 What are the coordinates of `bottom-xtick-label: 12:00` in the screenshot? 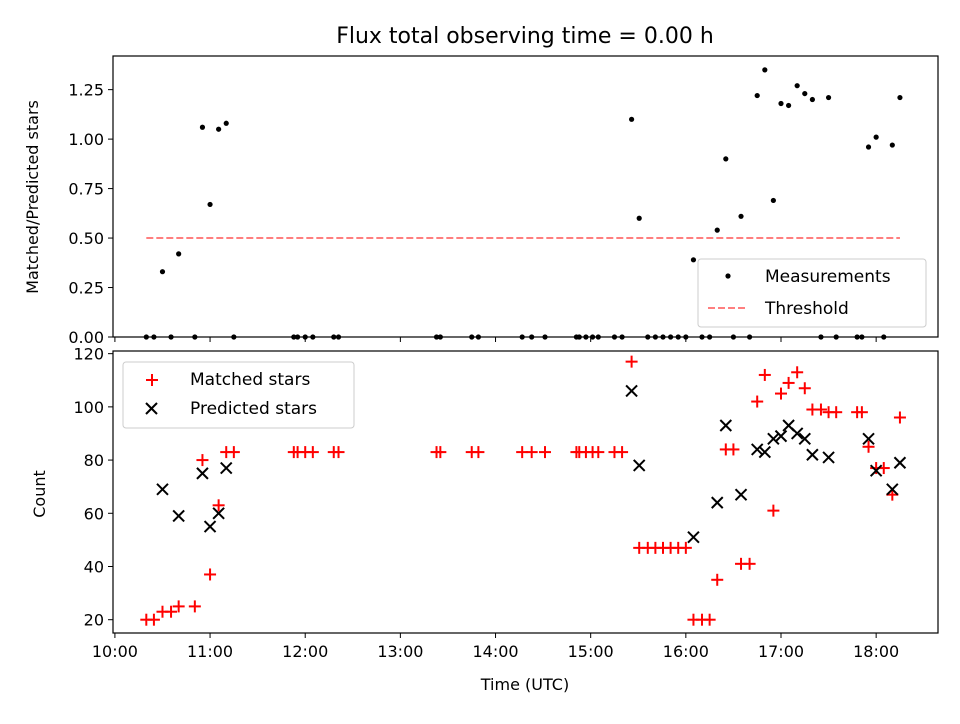 It's located at (305, 651).